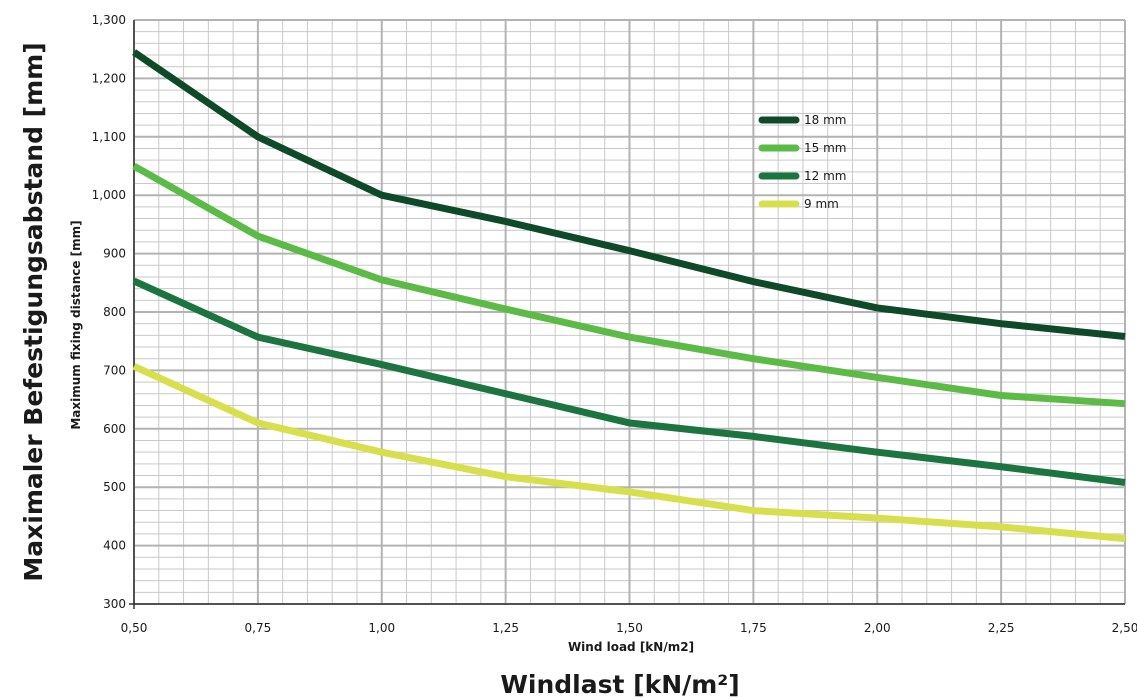 The height and width of the screenshot is (699, 1137). Describe the element at coordinates (109, 137) in the screenshot. I see `y-tick-label: 1,100` at that location.